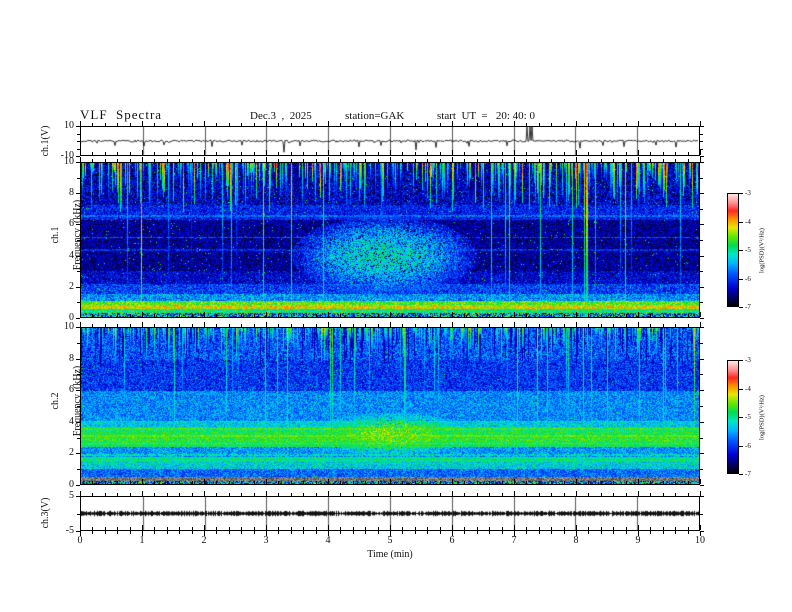 This screenshot has width=792, height=612. I want to click on colorbar-tick-label: -7, so click(748, 307).